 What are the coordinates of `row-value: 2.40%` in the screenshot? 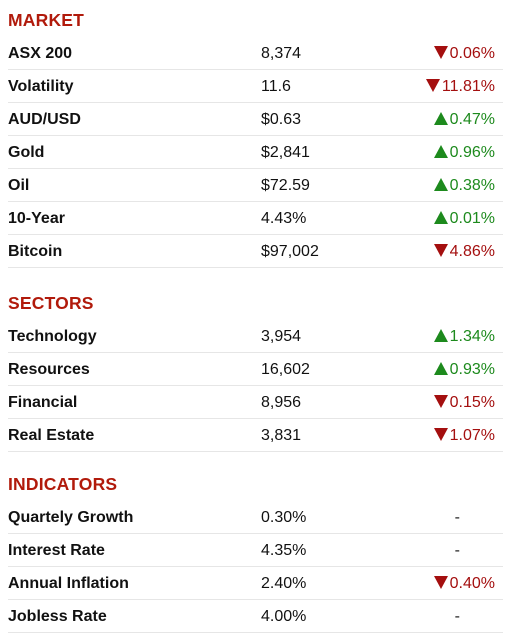 It's located at (284, 583).